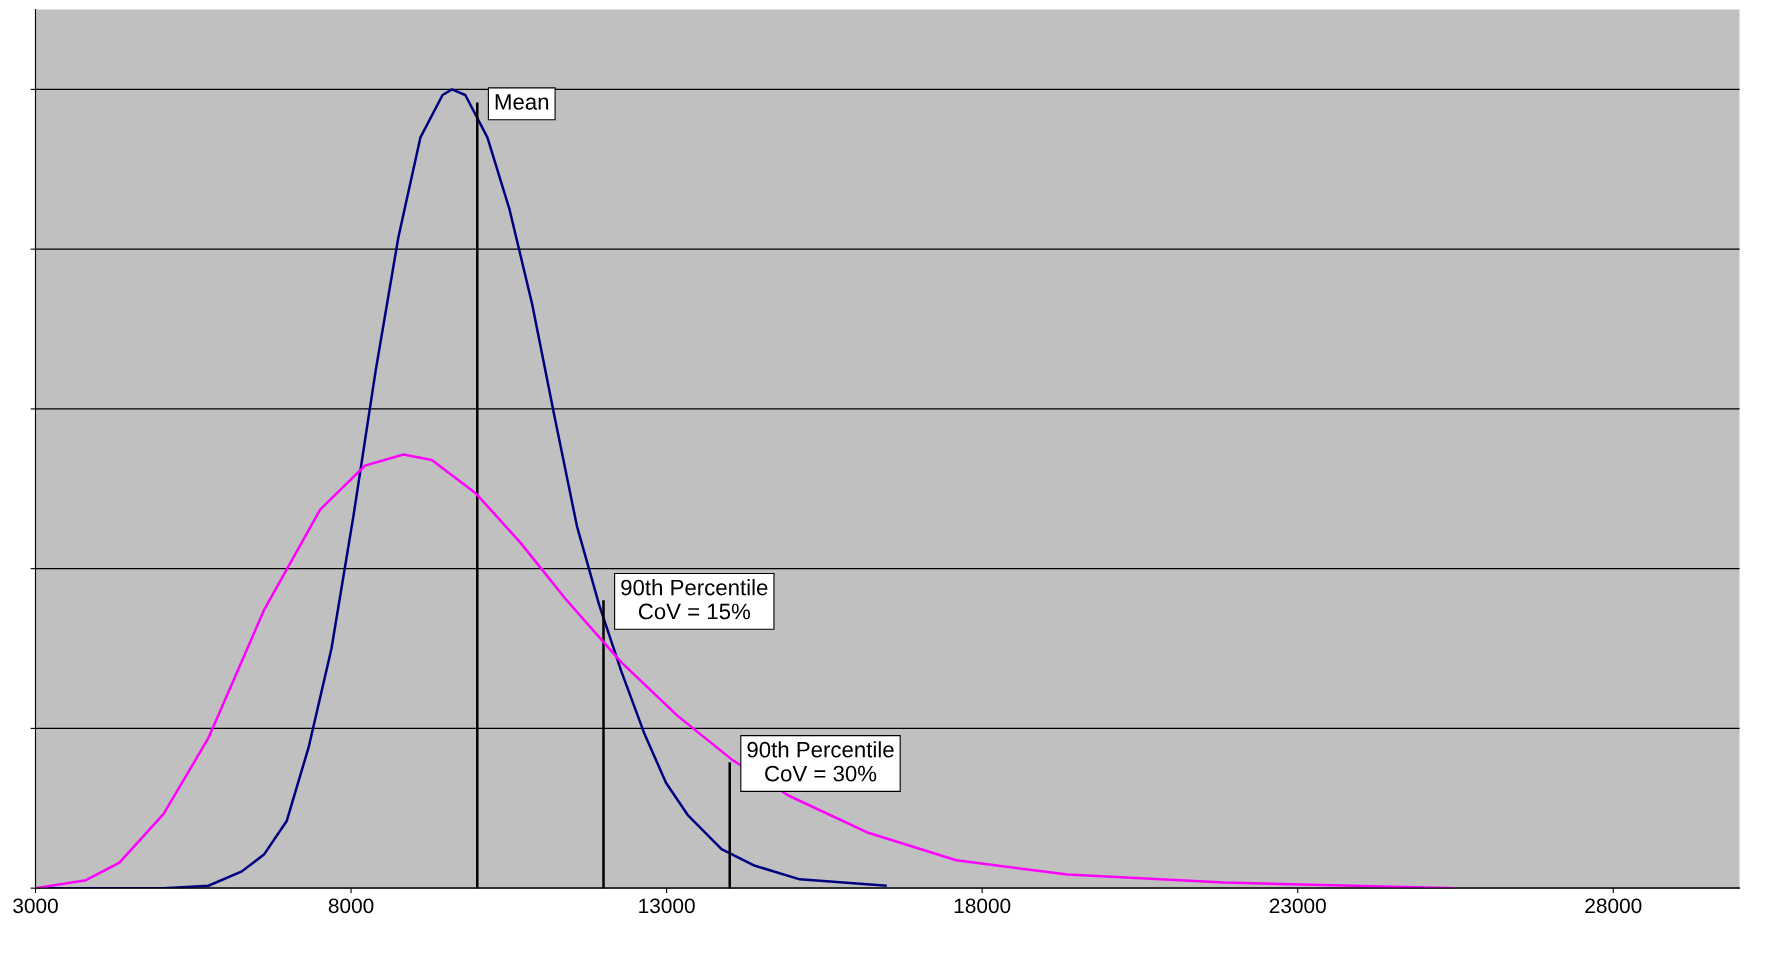 The image size is (1775, 955). Describe the element at coordinates (522, 102) in the screenshot. I see `annotation: Mean` at that location.